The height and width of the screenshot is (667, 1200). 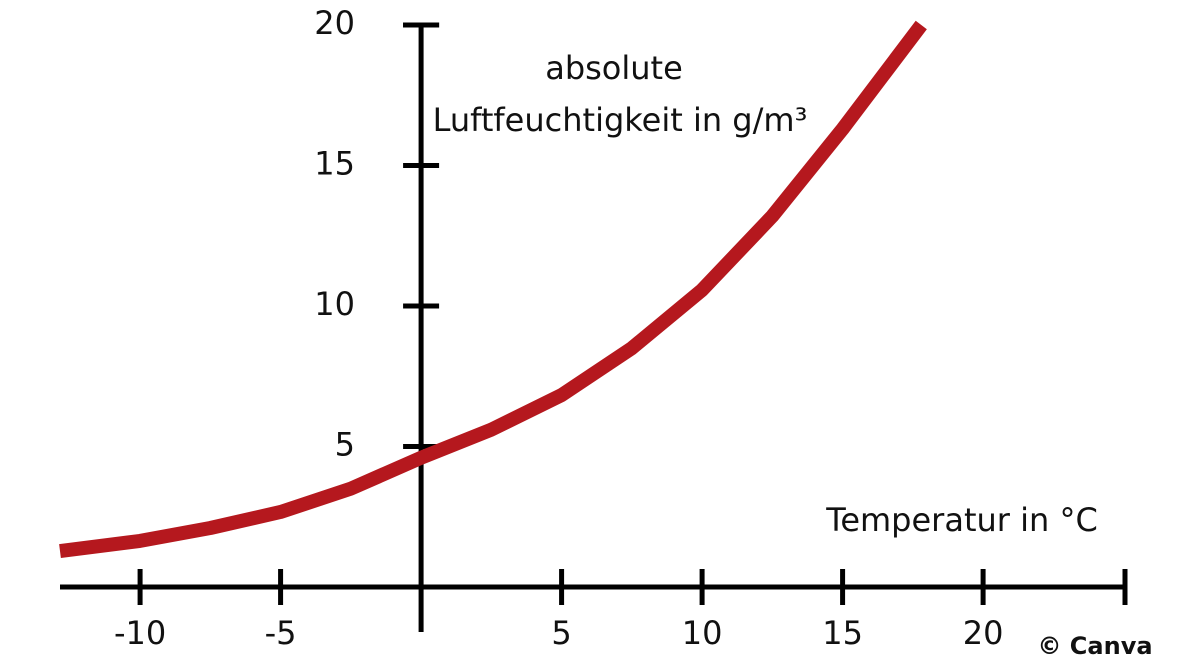 What do you see at coordinates (842, 633) in the screenshot?
I see `x-tick-label: 15` at bounding box center [842, 633].